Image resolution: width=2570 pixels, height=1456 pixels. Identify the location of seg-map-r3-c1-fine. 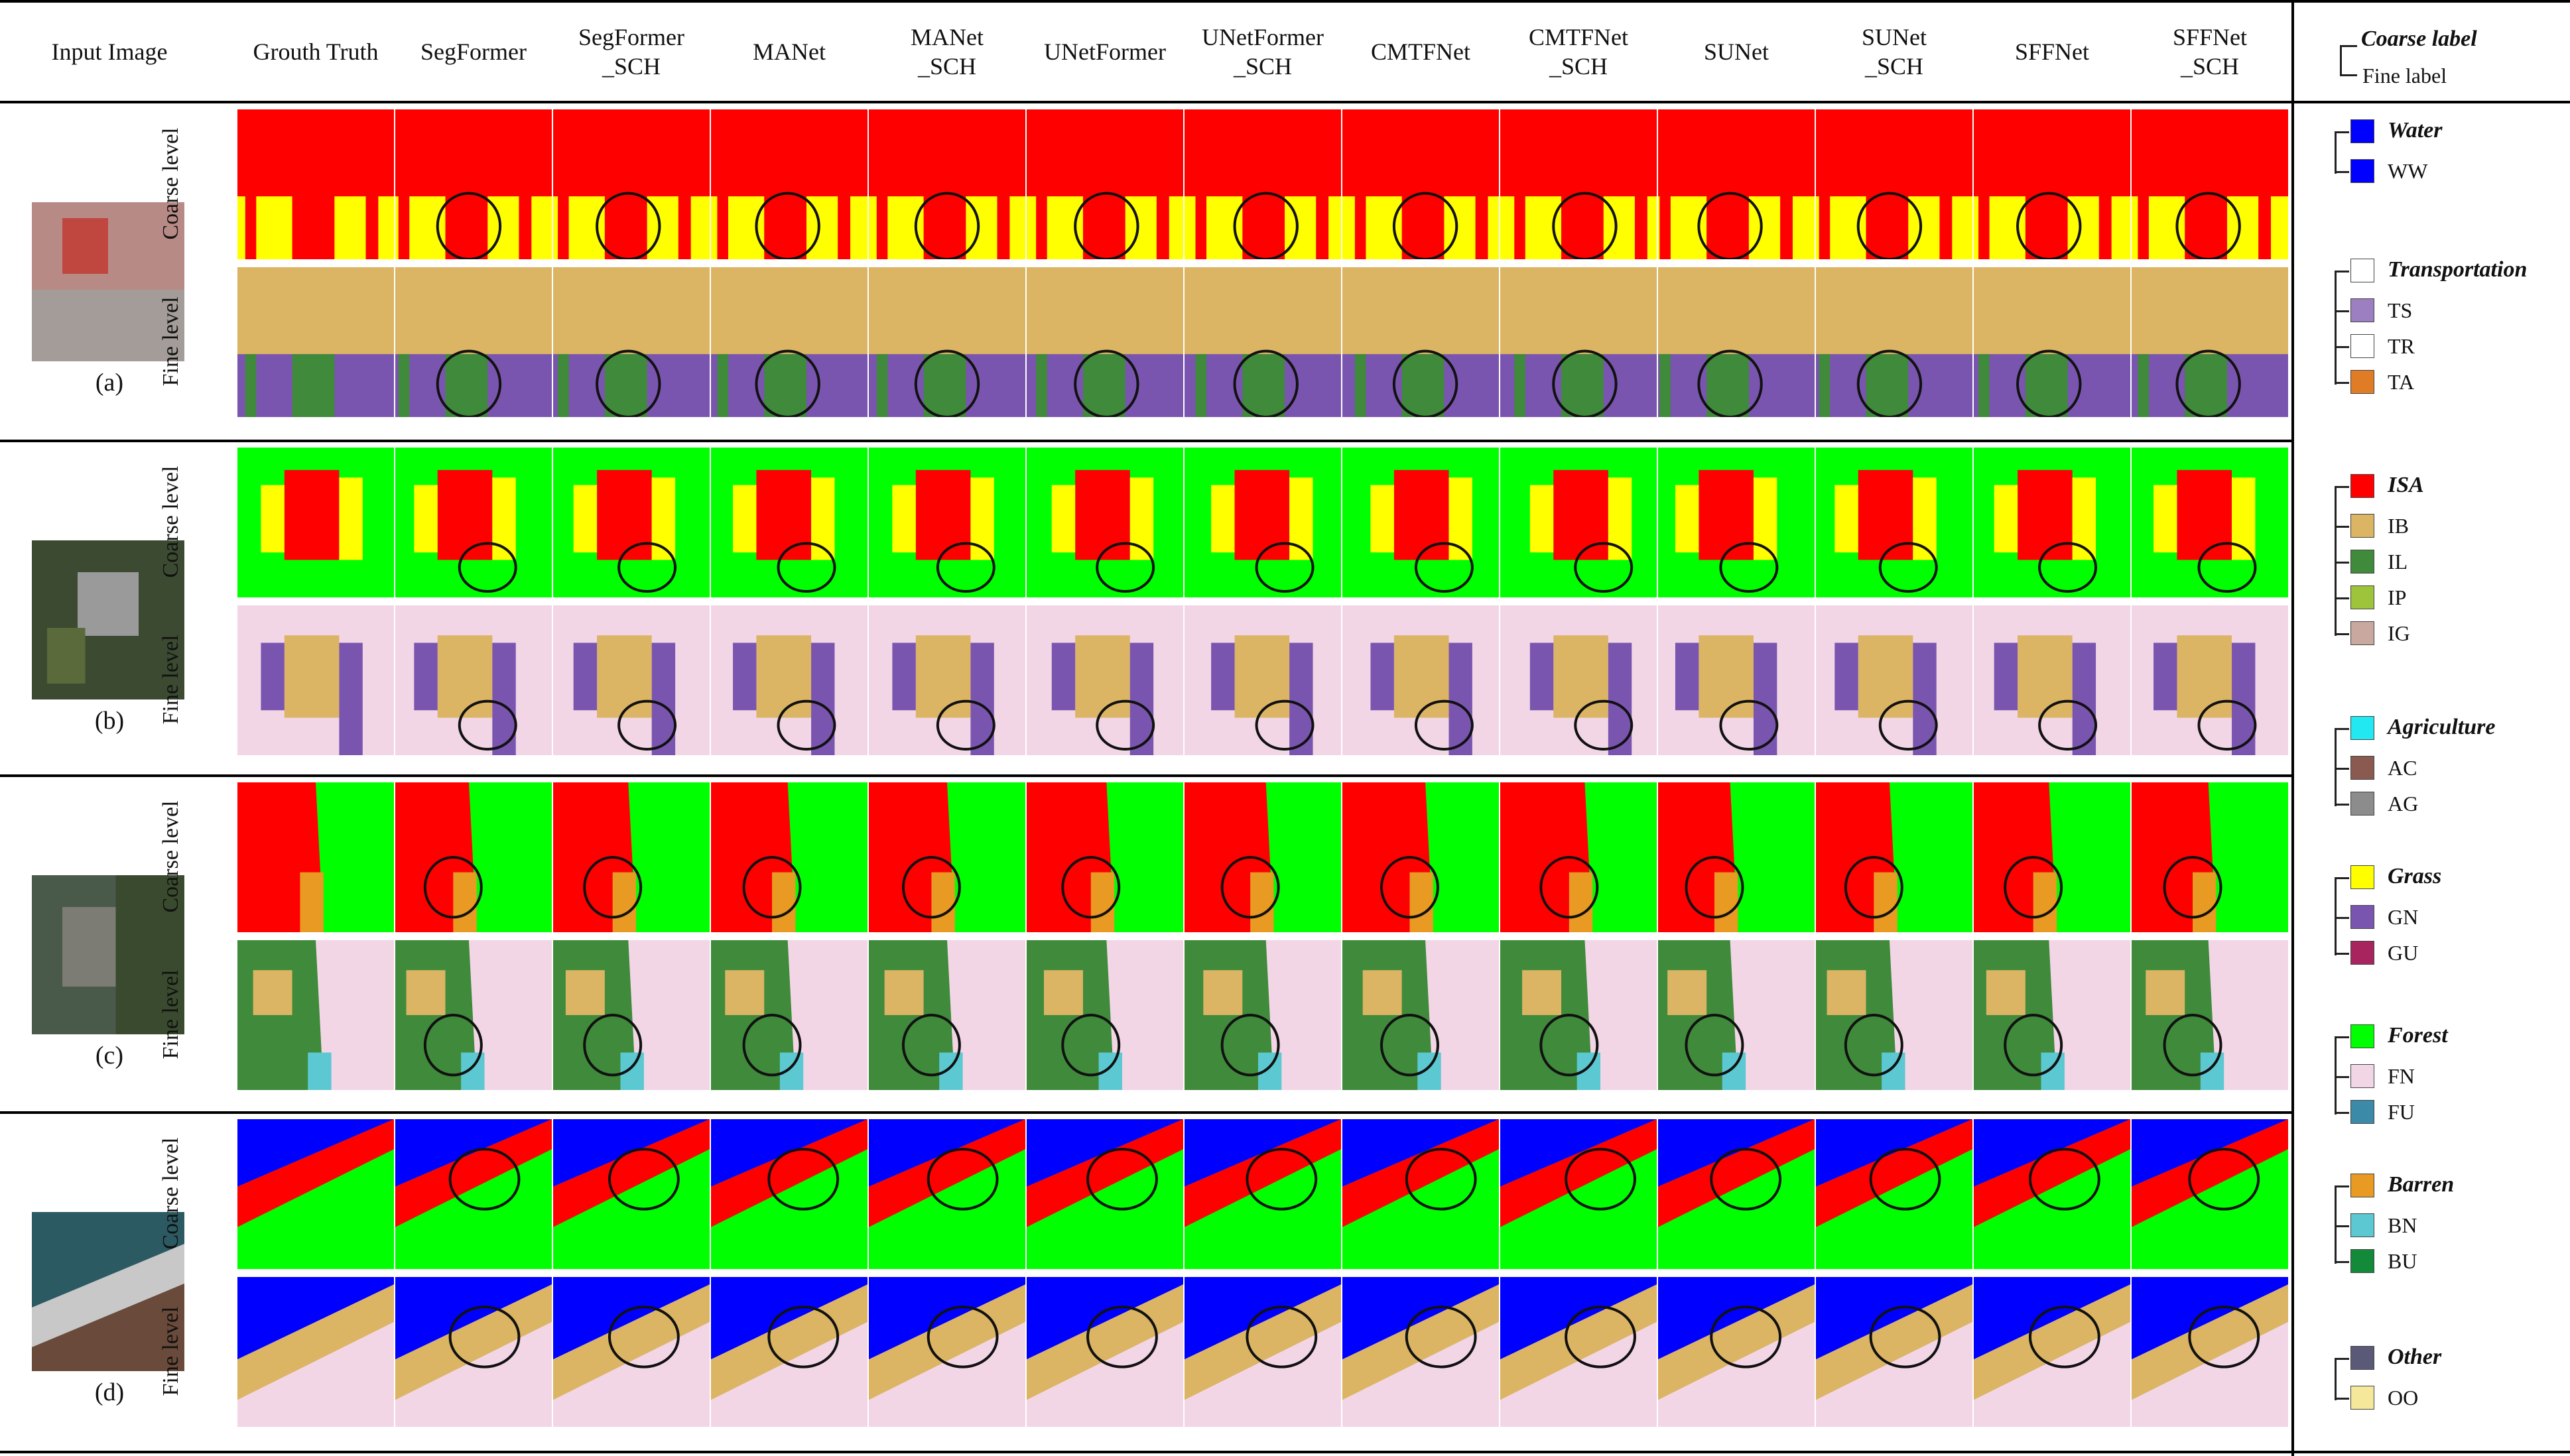
(473, 1352).